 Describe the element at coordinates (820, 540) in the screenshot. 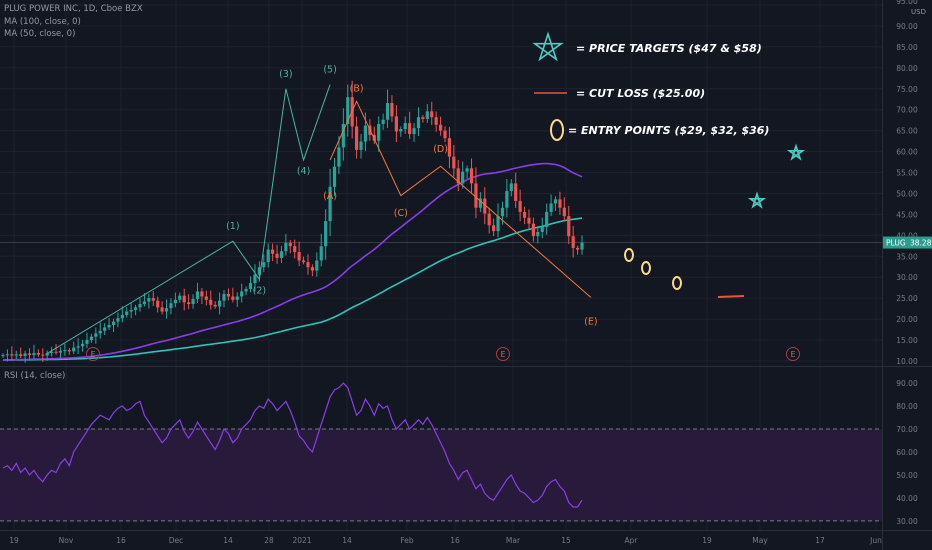

I see `time-tick-label: 17` at that location.